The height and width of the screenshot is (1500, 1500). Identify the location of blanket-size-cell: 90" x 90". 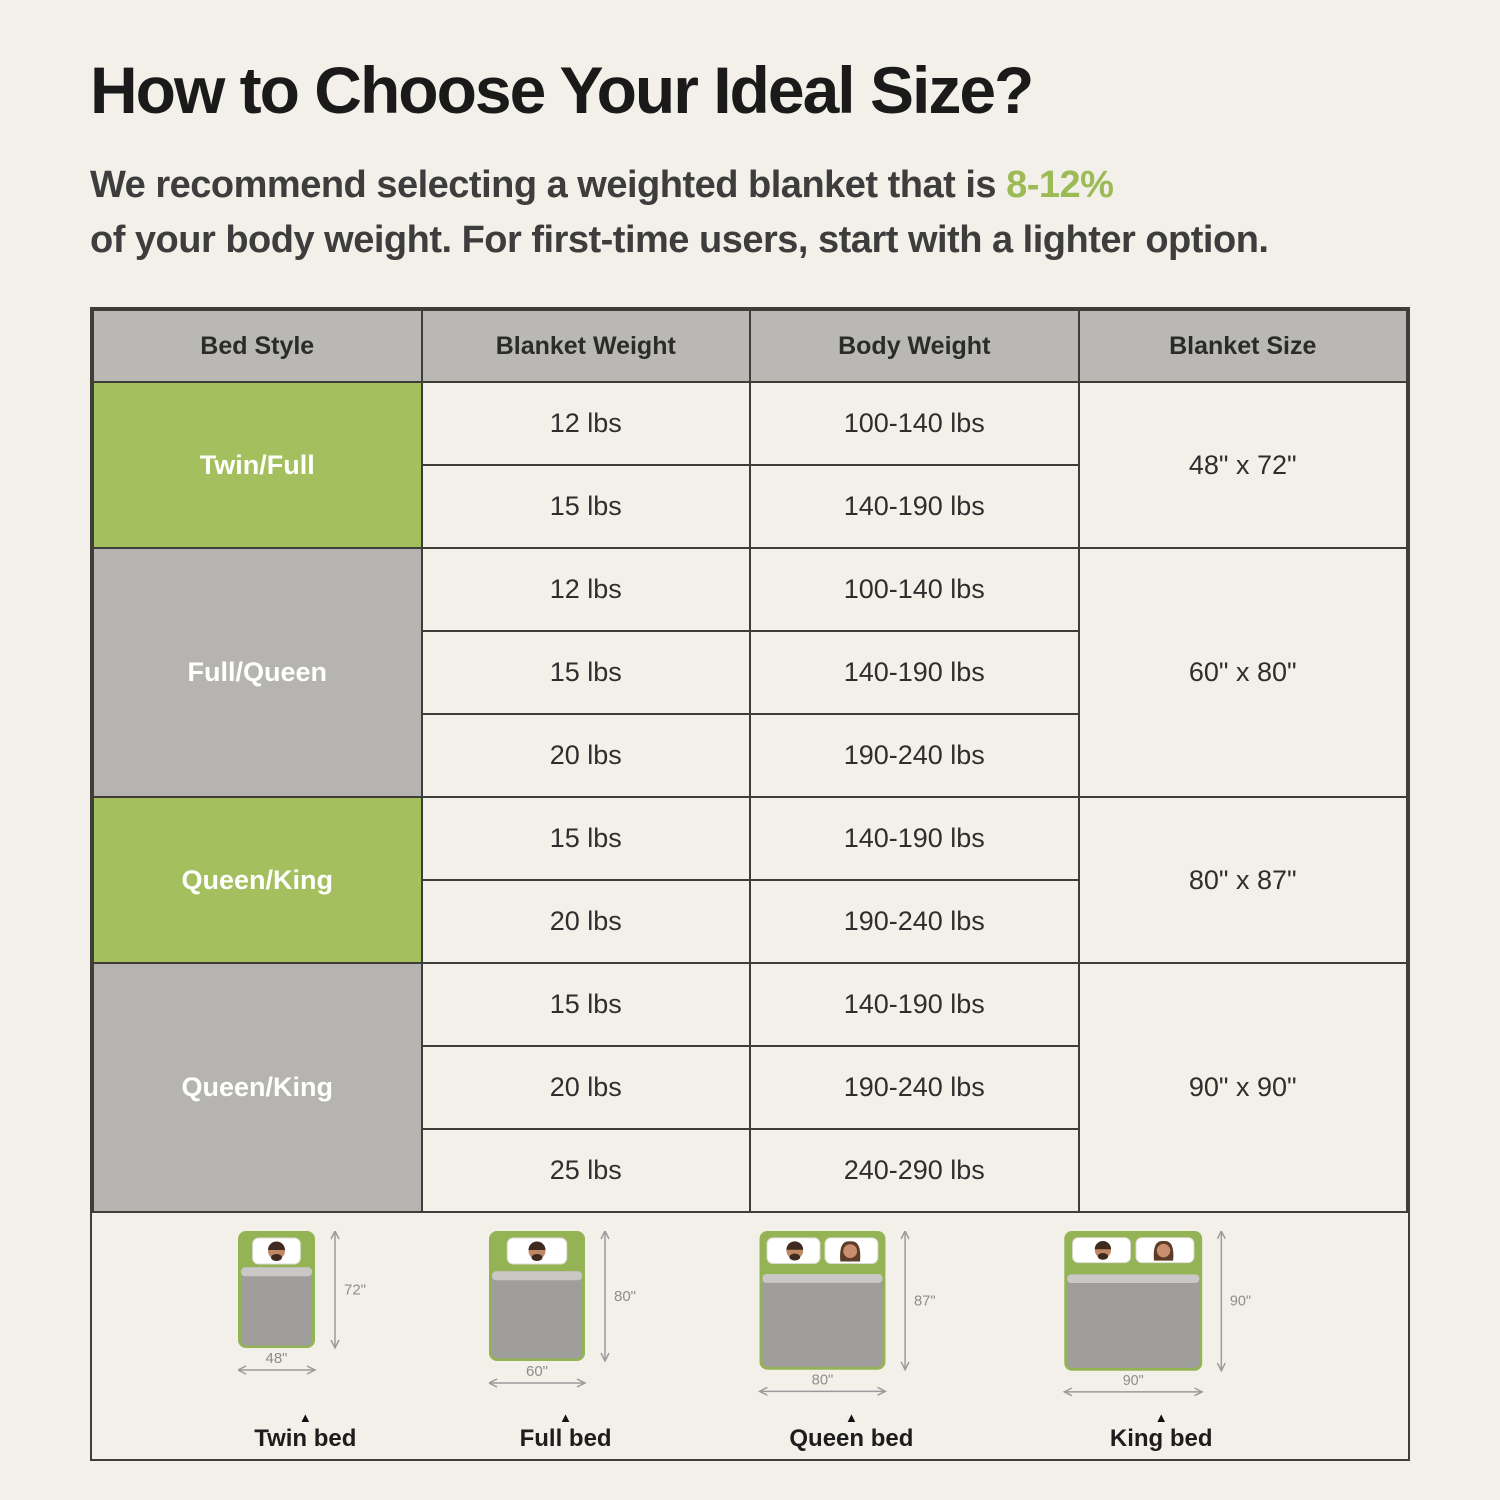
(1242, 1087).